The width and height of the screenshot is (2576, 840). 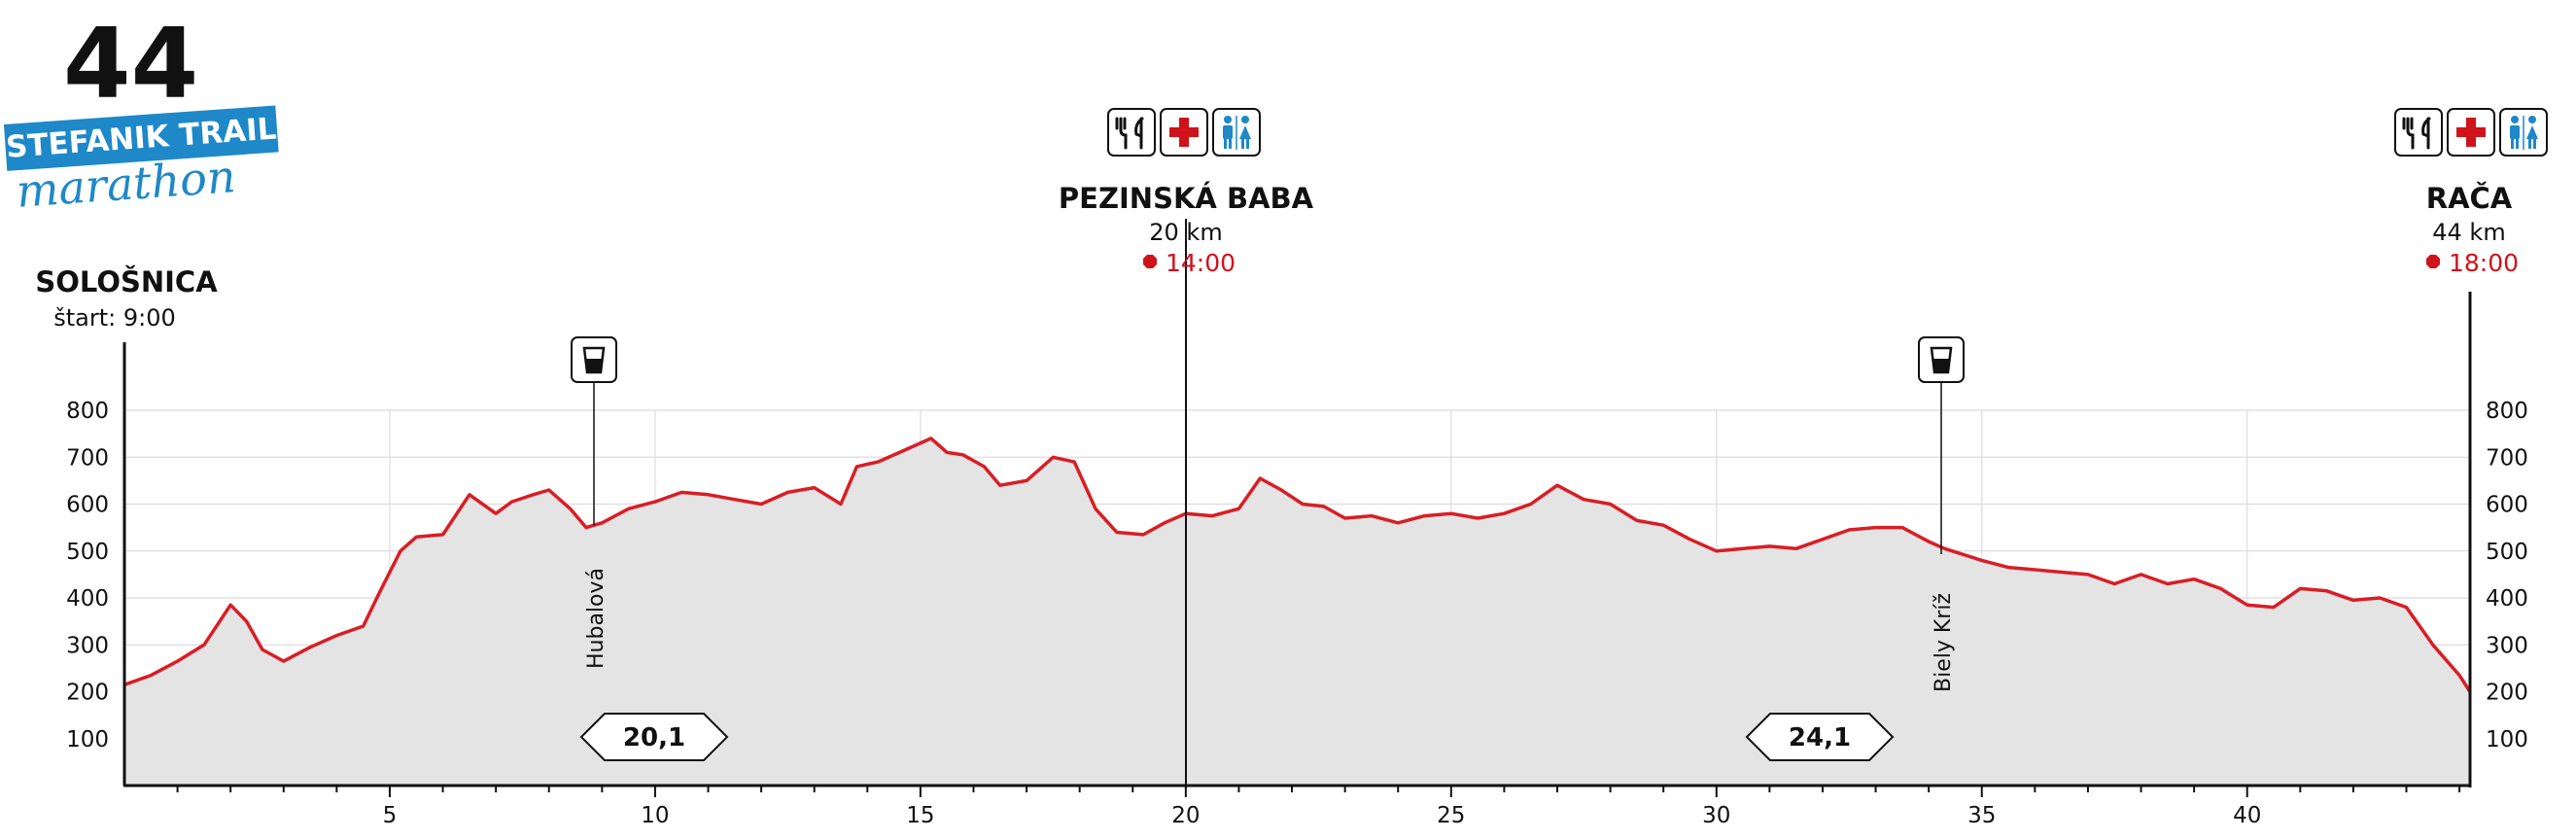 I want to click on segment-distance-label: 24,1, so click(x=1820, y=737).